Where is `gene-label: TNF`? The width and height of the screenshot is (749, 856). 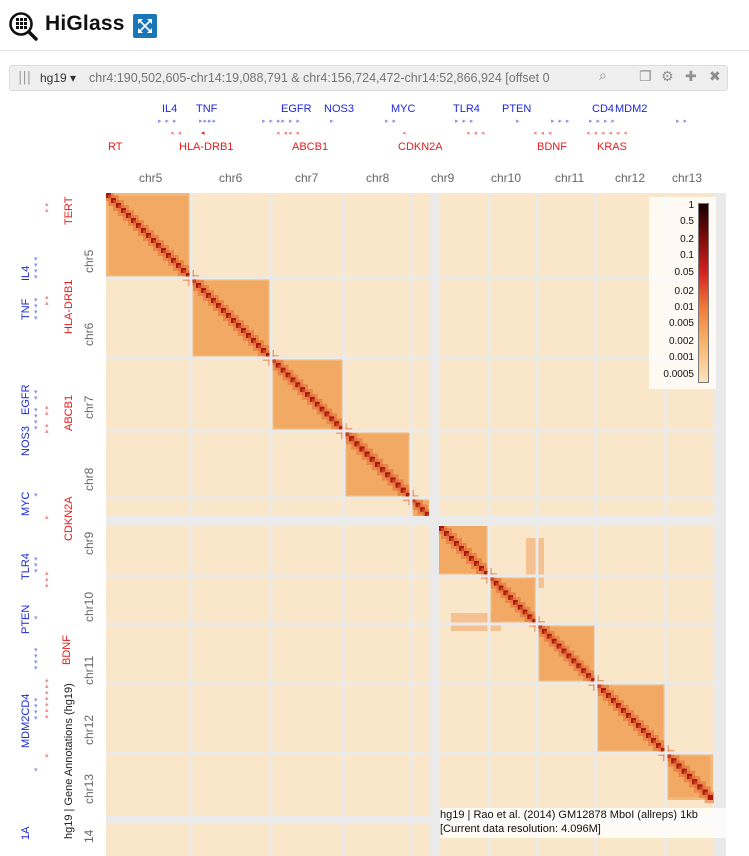
gene-label: TNF is located at coordinates (207, 109).